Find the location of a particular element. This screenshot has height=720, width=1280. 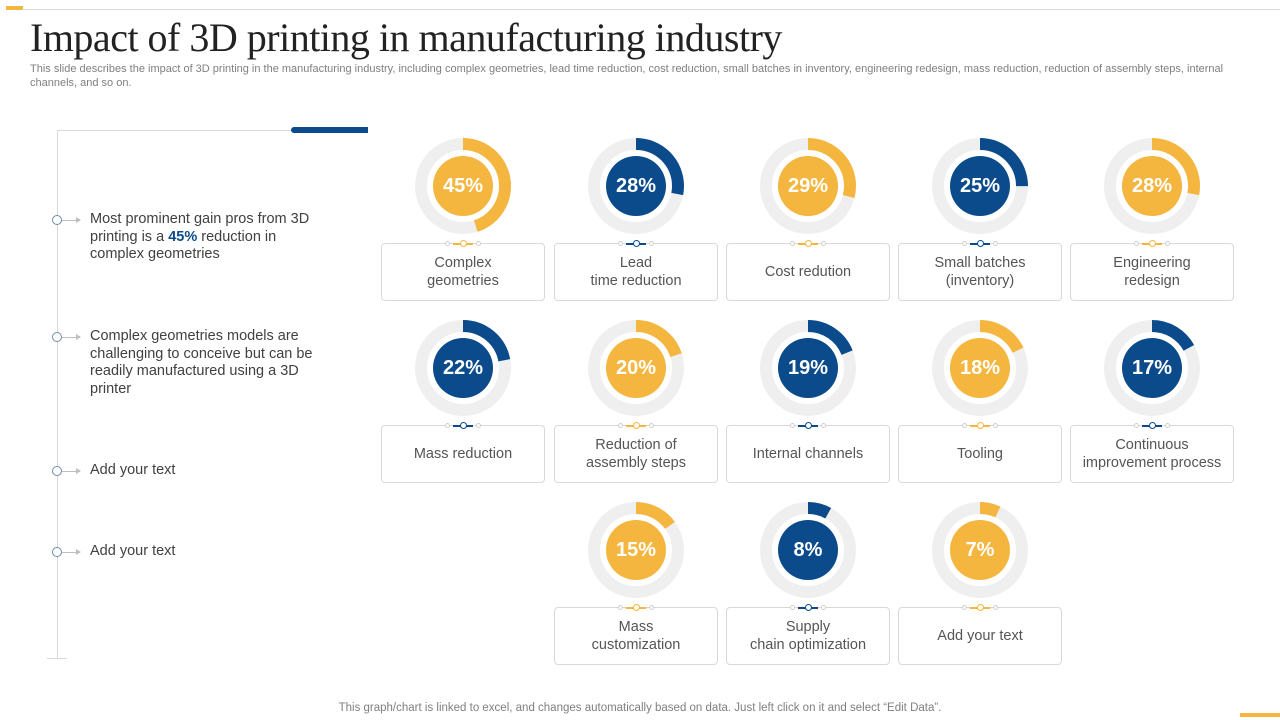

donut-value: 17% is located at coordinates (1152, 368).